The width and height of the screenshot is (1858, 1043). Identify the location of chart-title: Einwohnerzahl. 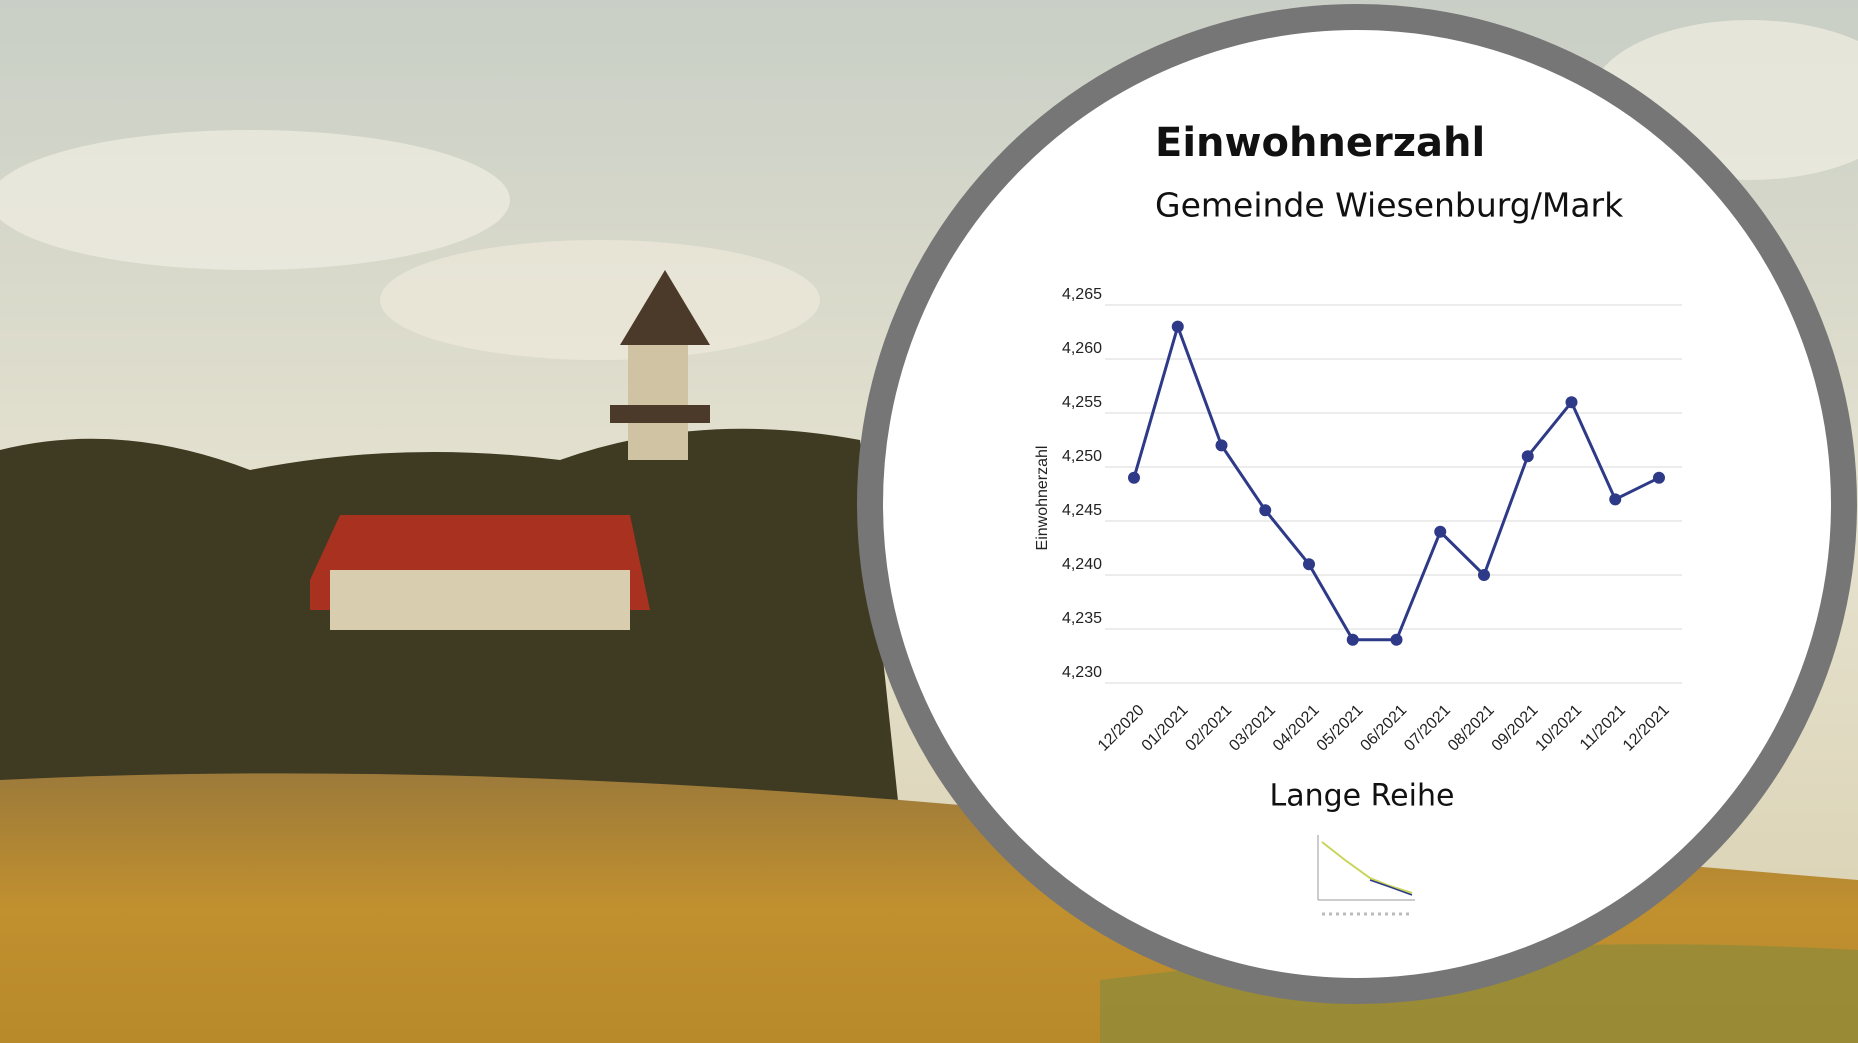
(1320, 143).